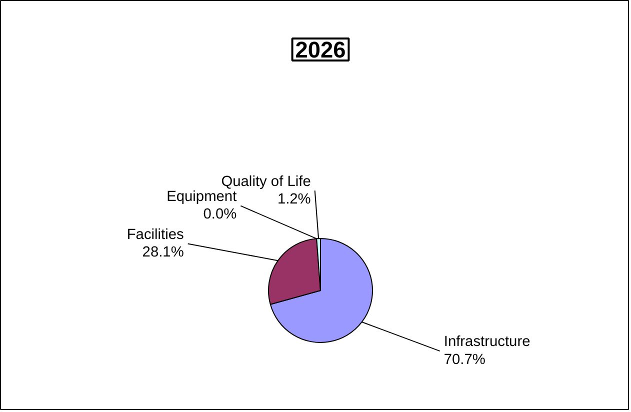 This screenshot has height=412, width=631. What do you see at coordinates (220, 214) in the screenshot?
I see `text: 0.0%` at bounding box center [220, 214].